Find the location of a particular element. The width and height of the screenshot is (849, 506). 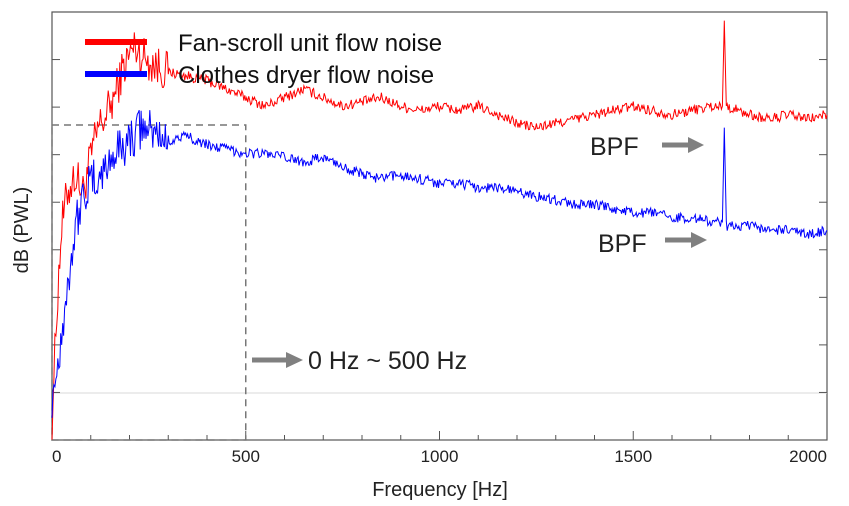

x-ticks: 0 500 1000 1500 2000 is located at coordinates (439, 448).